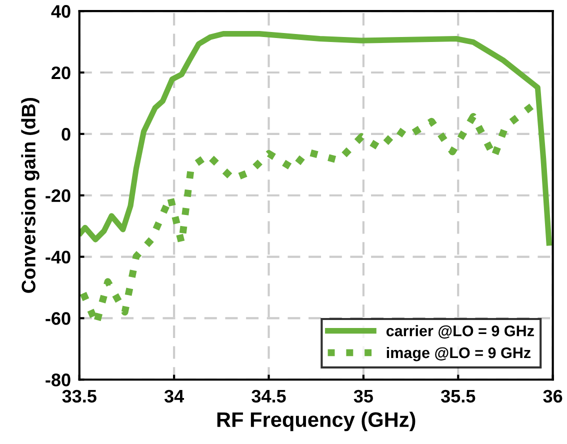  What do you see at coordinates (58, 195) in the screenshot?
I see `y-tick-label: -20` at bounding box center [58, 195].